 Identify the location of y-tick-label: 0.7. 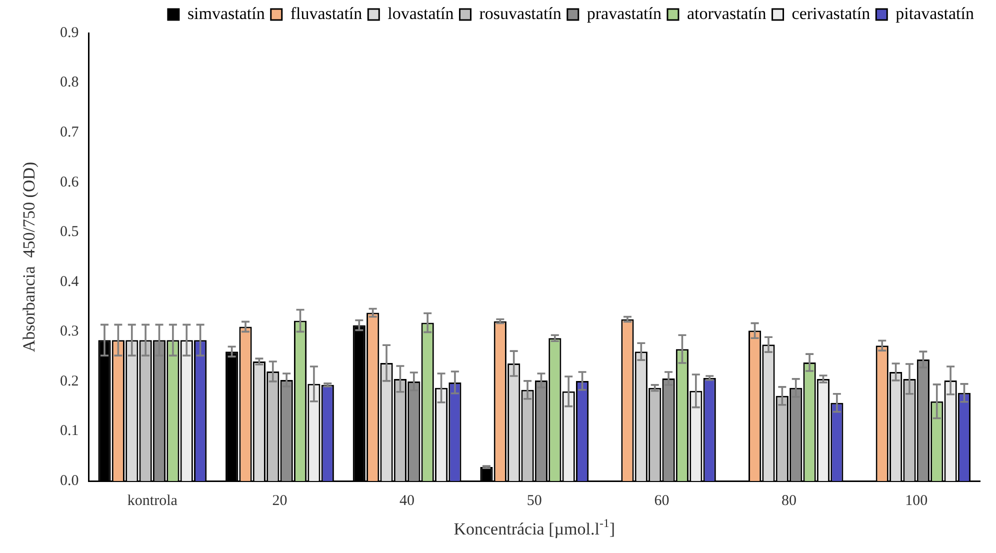
(70, 132).